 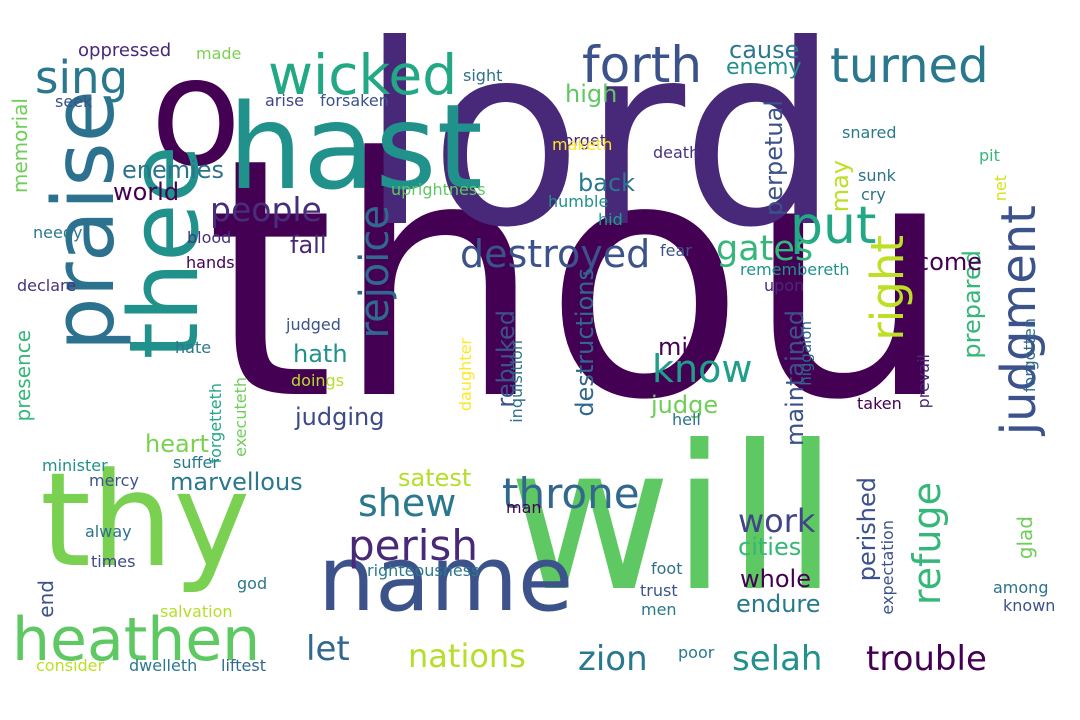 What do you see at coordinates (909, 66) in the screenshot?
I see `word-turned: turned` at bounding box center [909, 66].